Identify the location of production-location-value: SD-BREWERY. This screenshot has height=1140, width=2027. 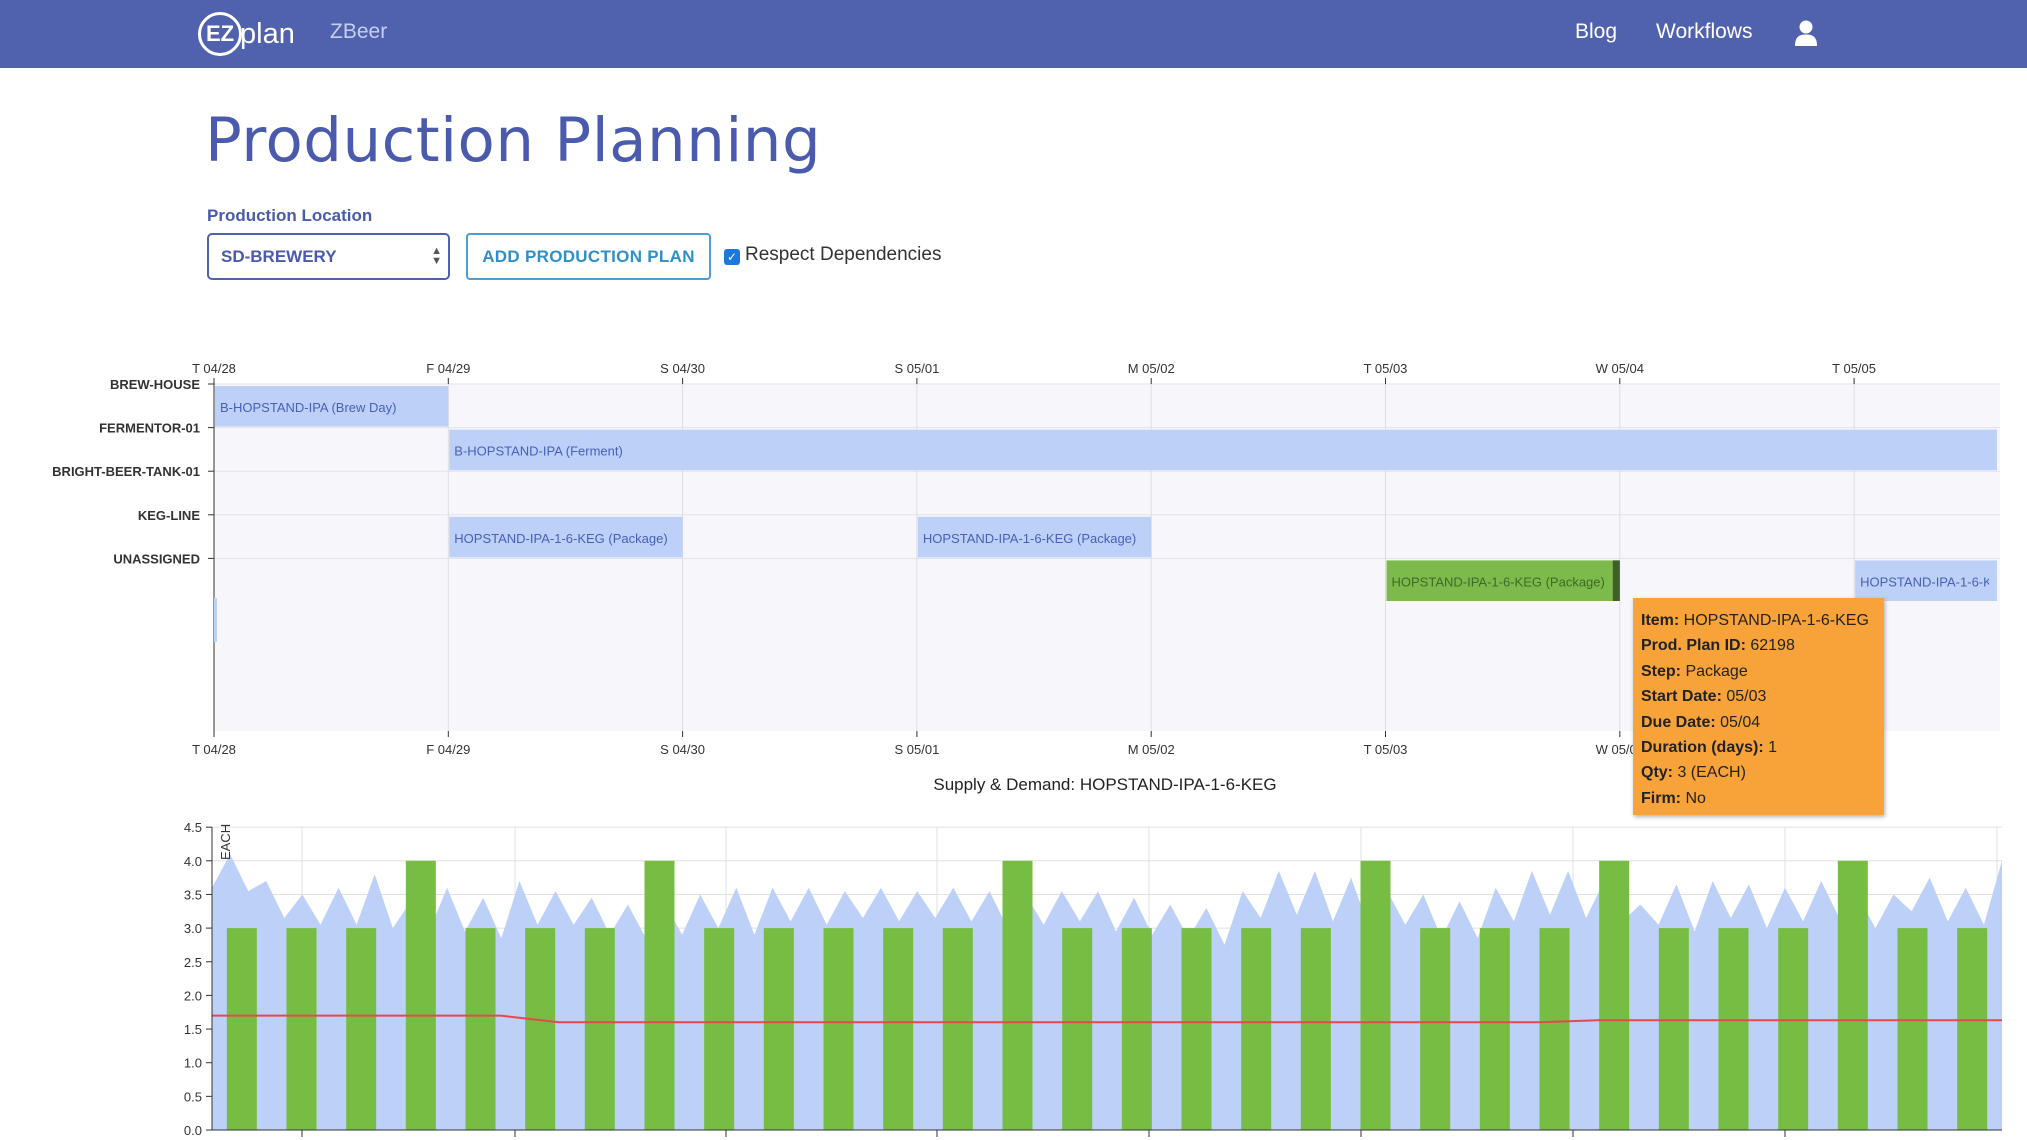
(279, 256).